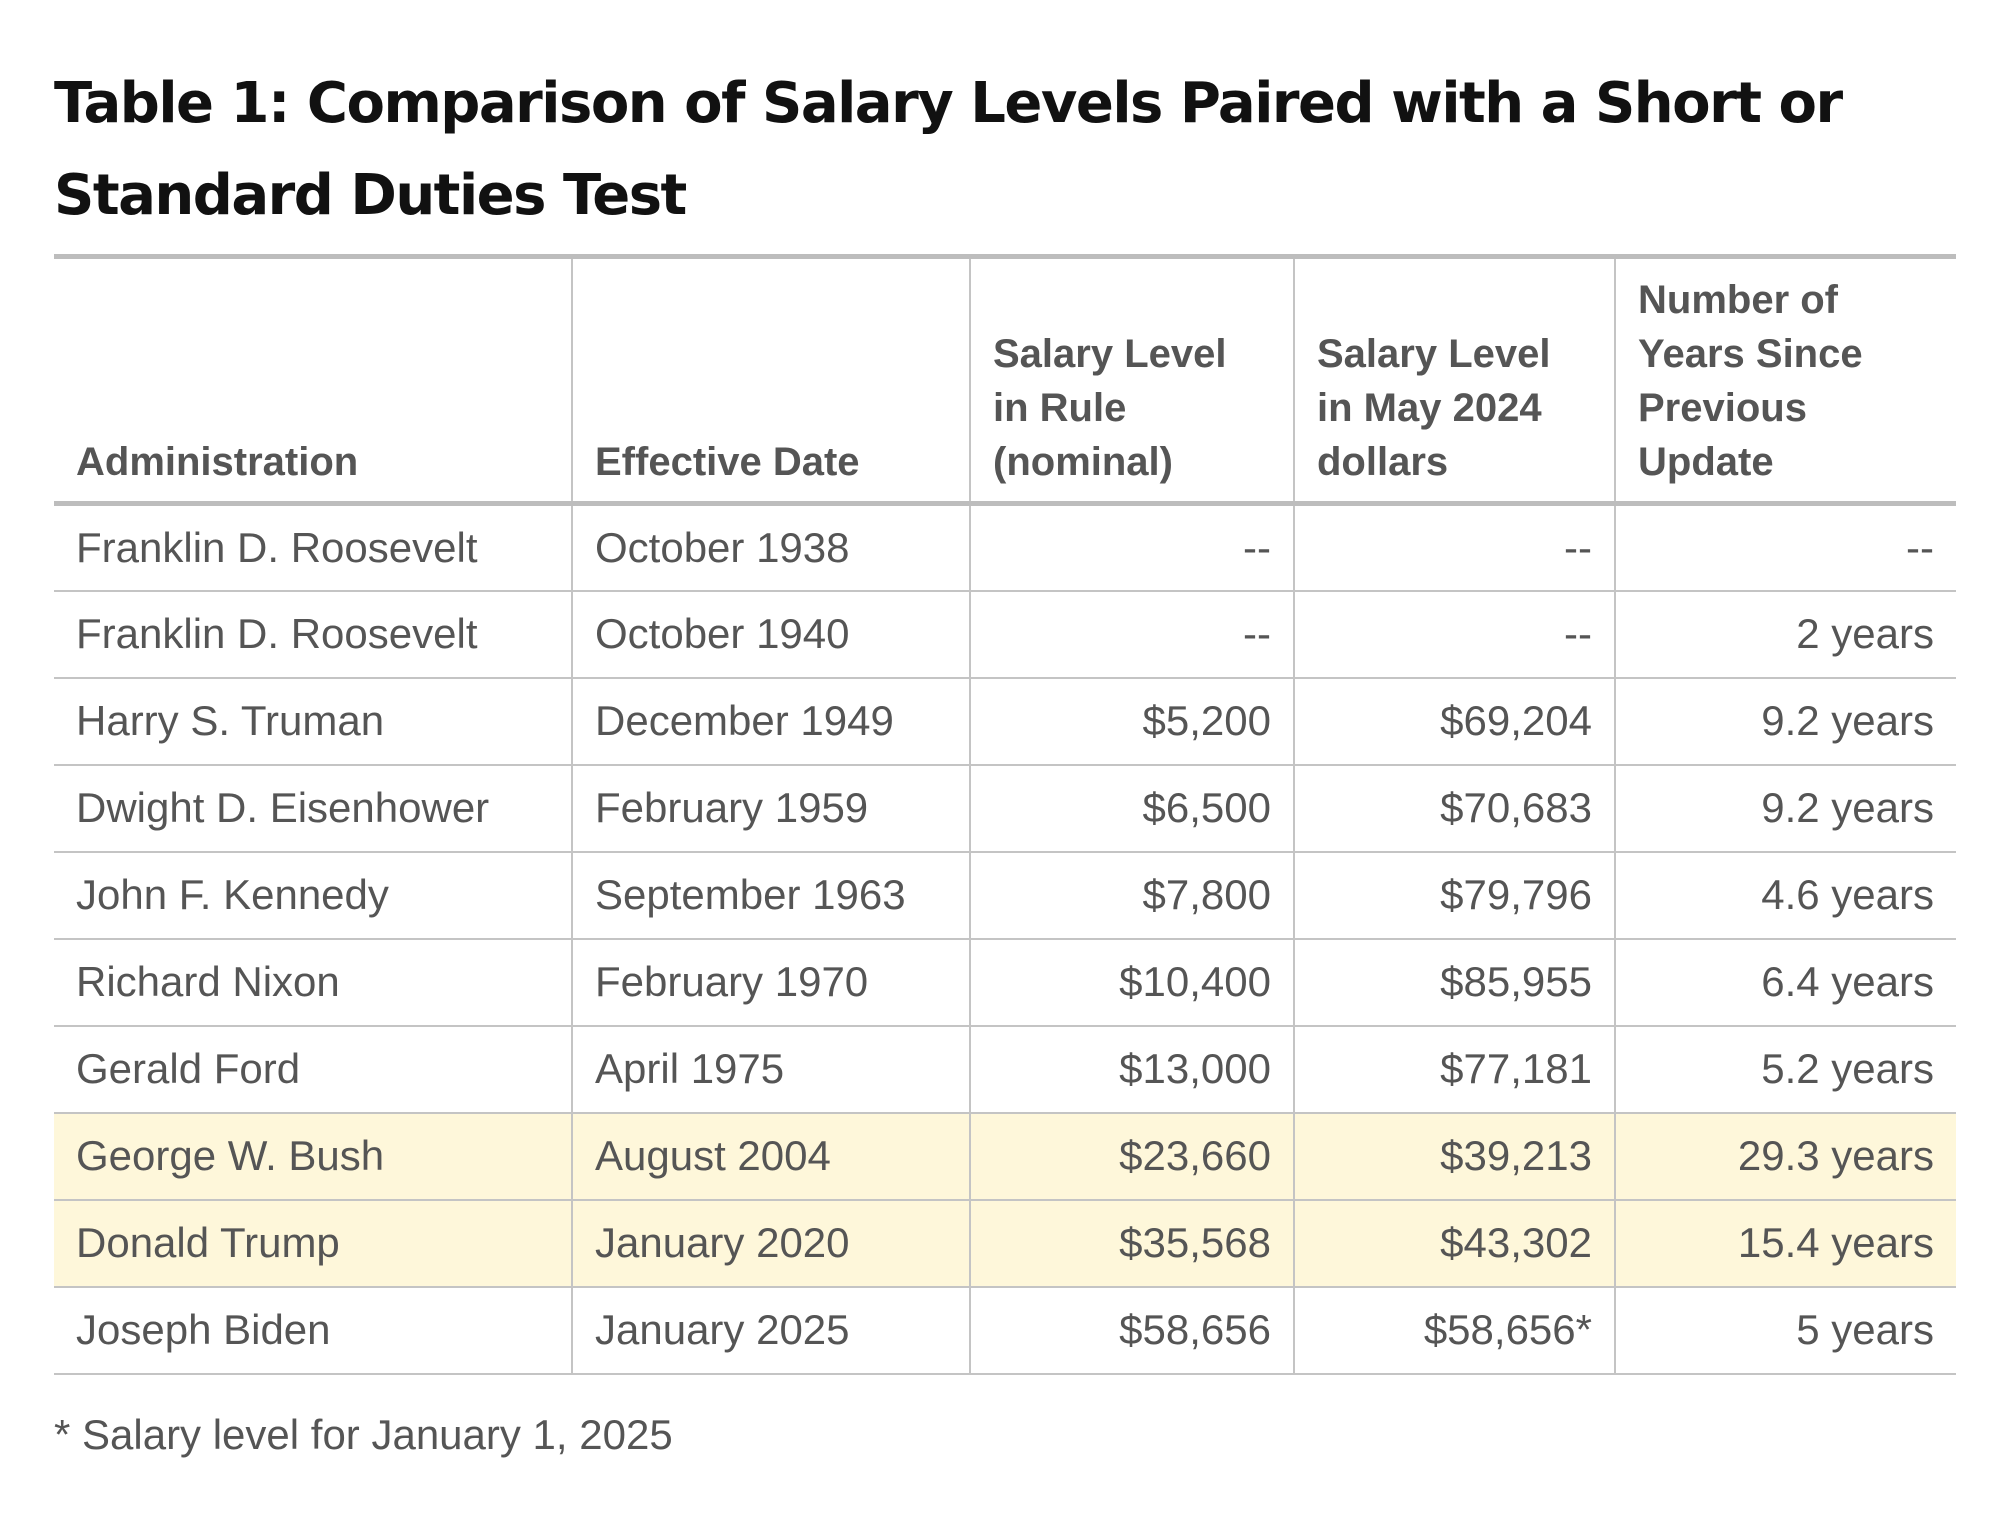 Image resolution: width=2010 pixels, height=1520 pixels. What do you see at coordinates (313, 1243) in the screenshot?
I see `cell-administration: Donald Trump` at bounding box center [313, 1243].